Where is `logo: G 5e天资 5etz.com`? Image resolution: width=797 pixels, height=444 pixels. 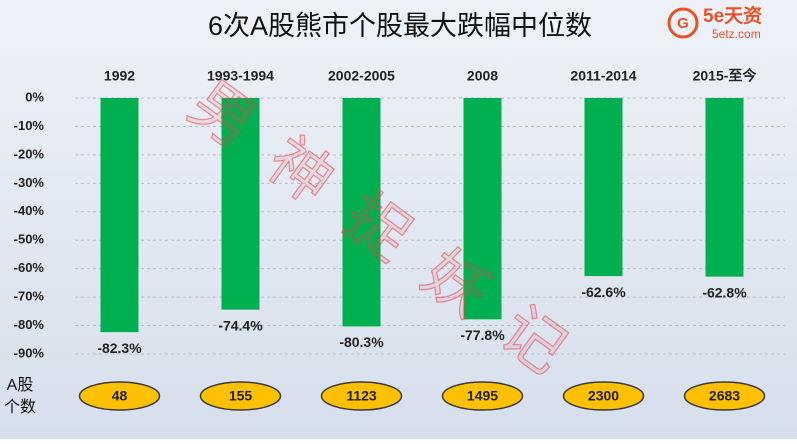
logo: G 5e天资 5etz.com is located at coordinates (714, 22).